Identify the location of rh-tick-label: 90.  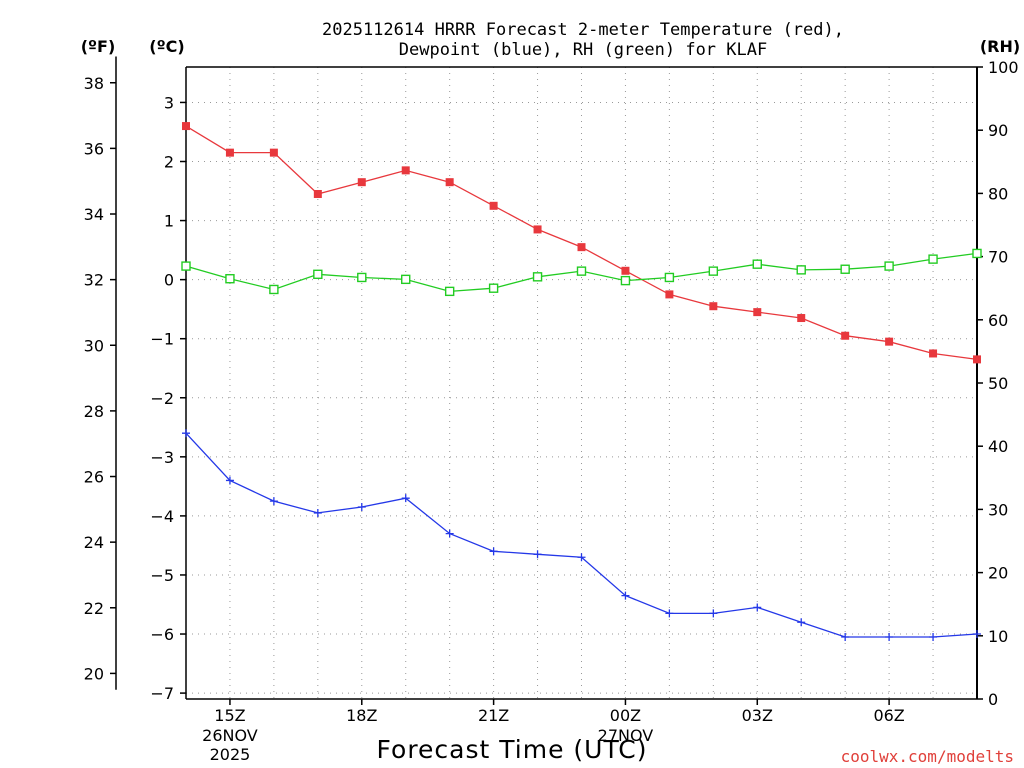
(998, 130).